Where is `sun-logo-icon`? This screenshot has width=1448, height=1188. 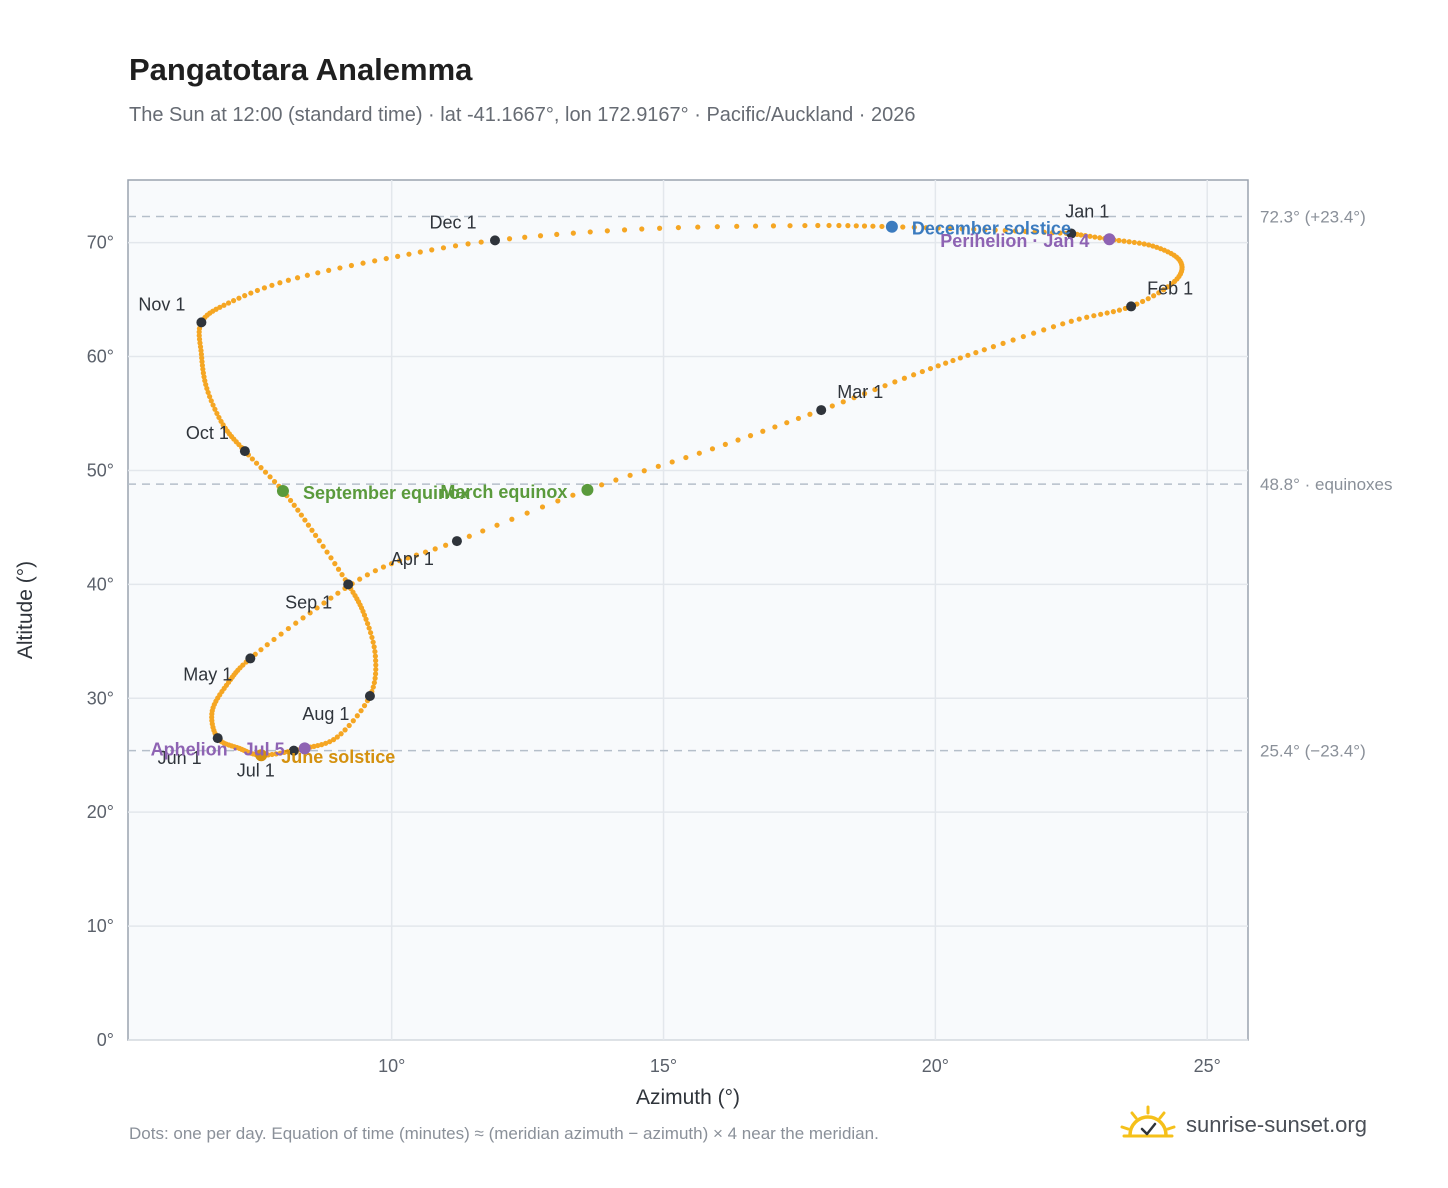
sun-logo-icon is located at coordinates (1148, 1121).